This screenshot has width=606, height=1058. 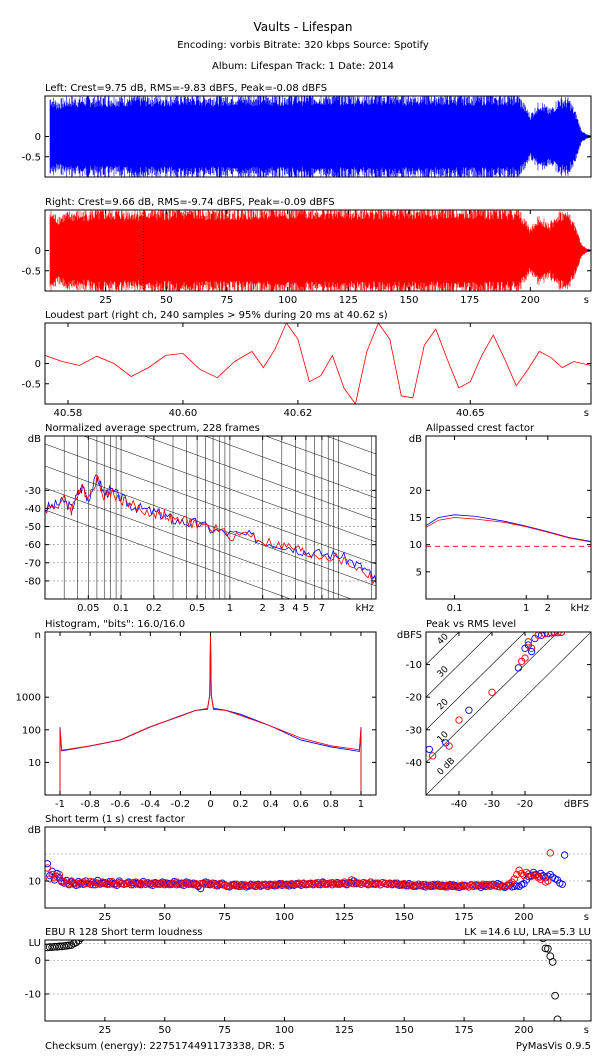 I want to click on y-tick-label: 20, so click(x=415, y=491).